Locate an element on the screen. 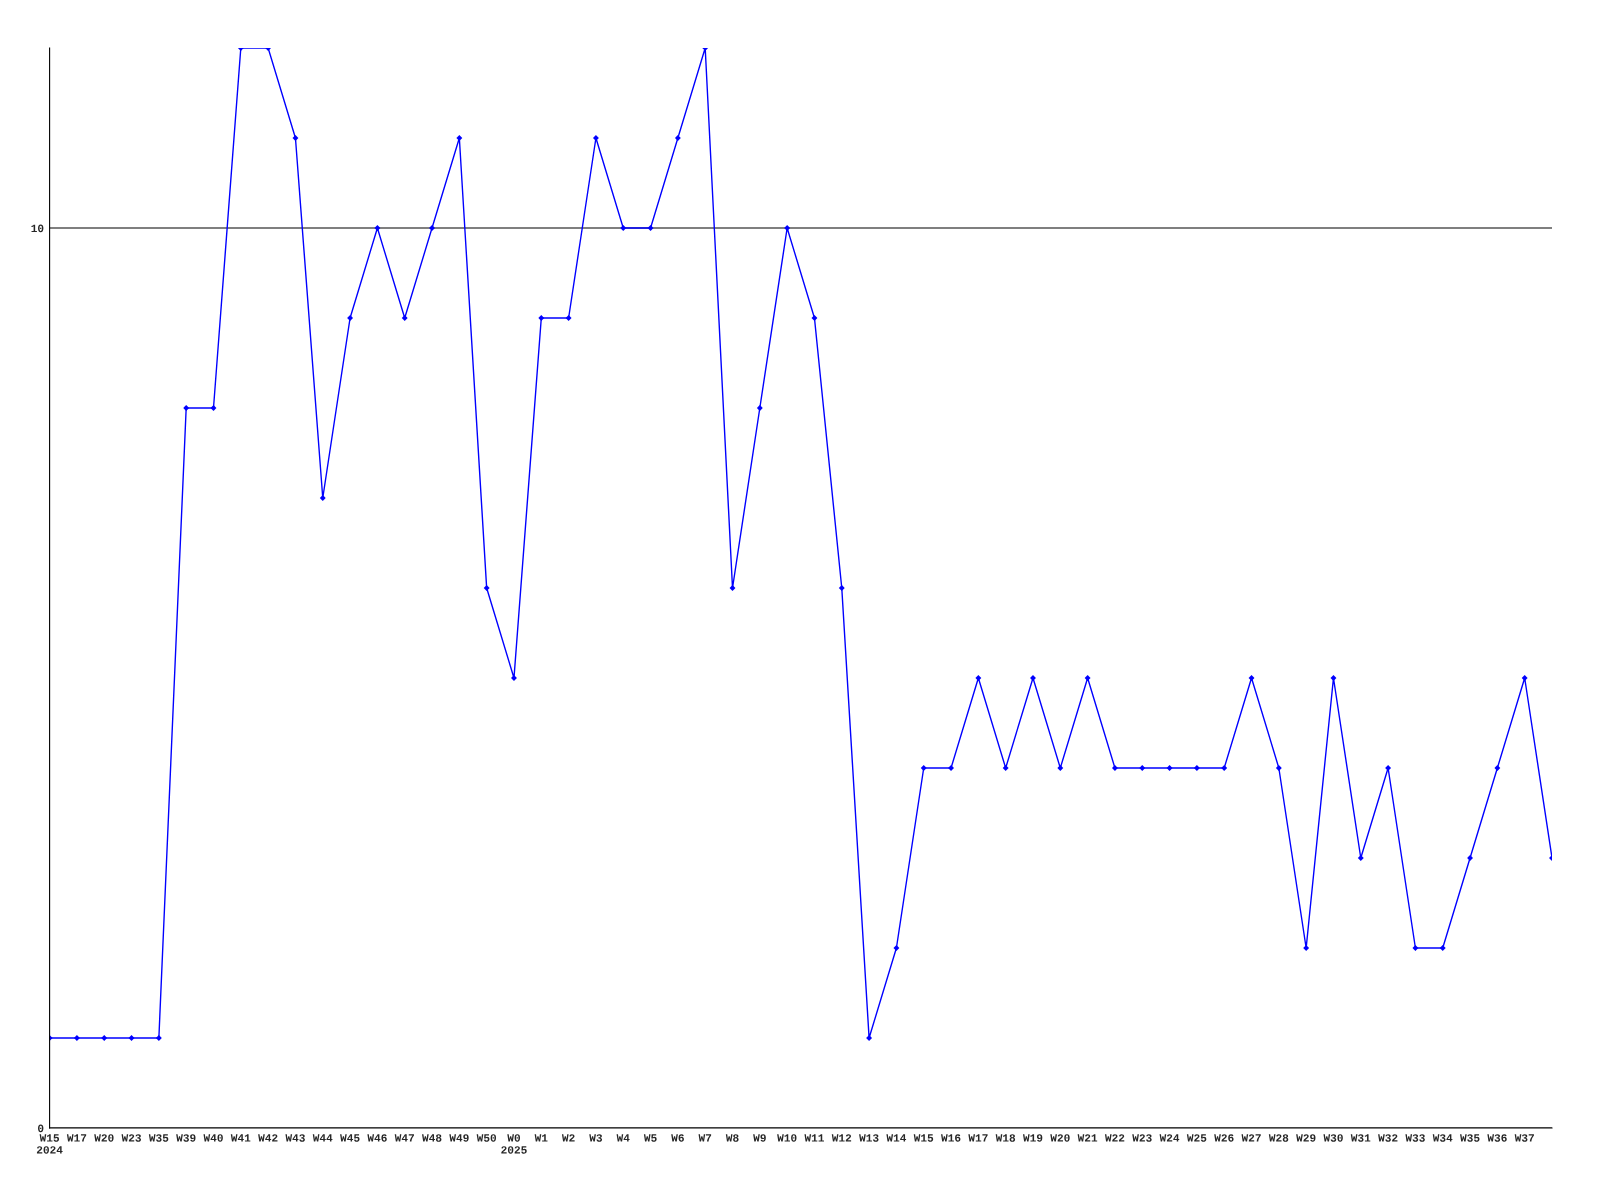  x-tick-label: W31 is located at coordinates (1360, 1138).